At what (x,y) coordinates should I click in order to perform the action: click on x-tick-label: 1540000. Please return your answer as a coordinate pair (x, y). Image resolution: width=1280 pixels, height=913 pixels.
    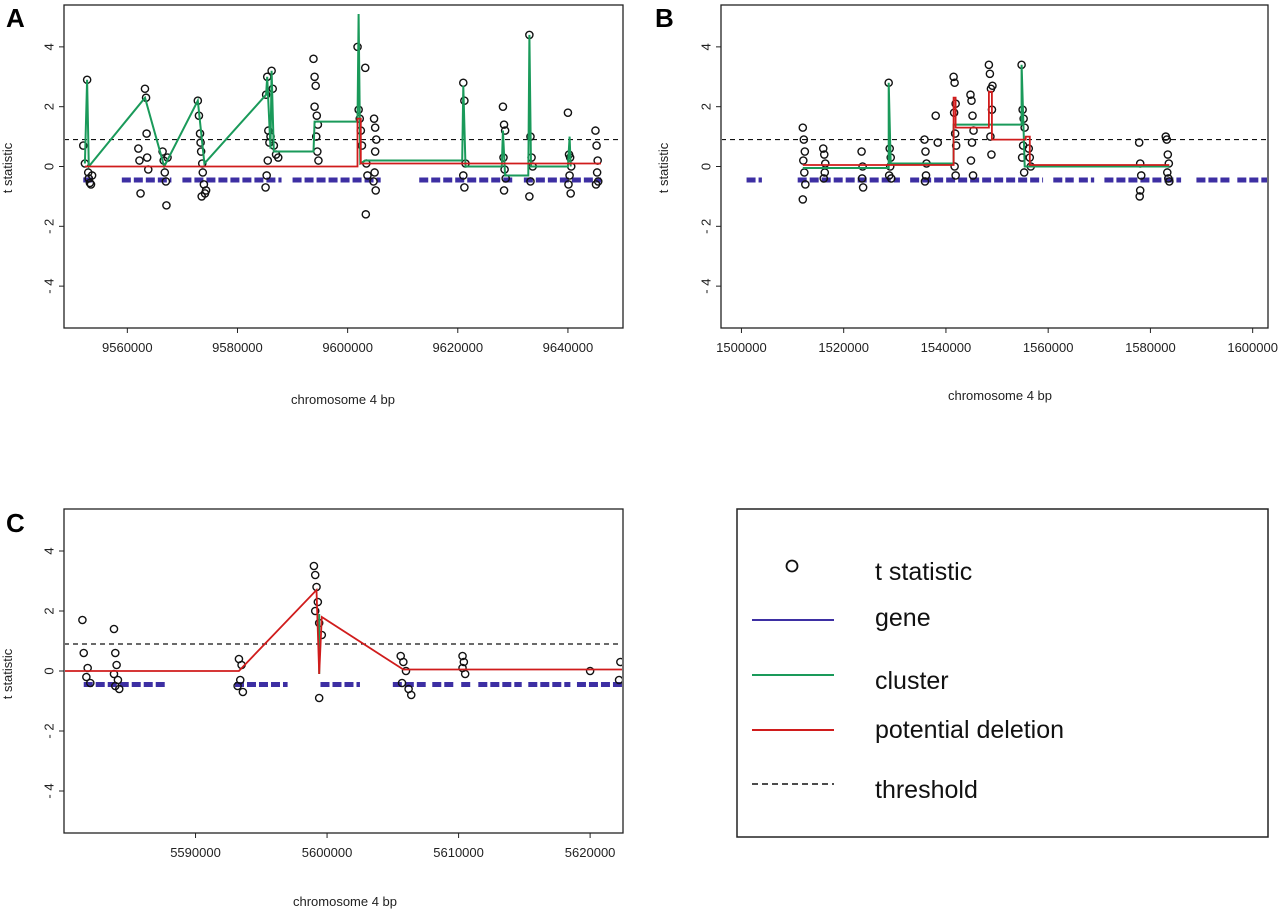
    Looking at the image, I should click on (946, 347).